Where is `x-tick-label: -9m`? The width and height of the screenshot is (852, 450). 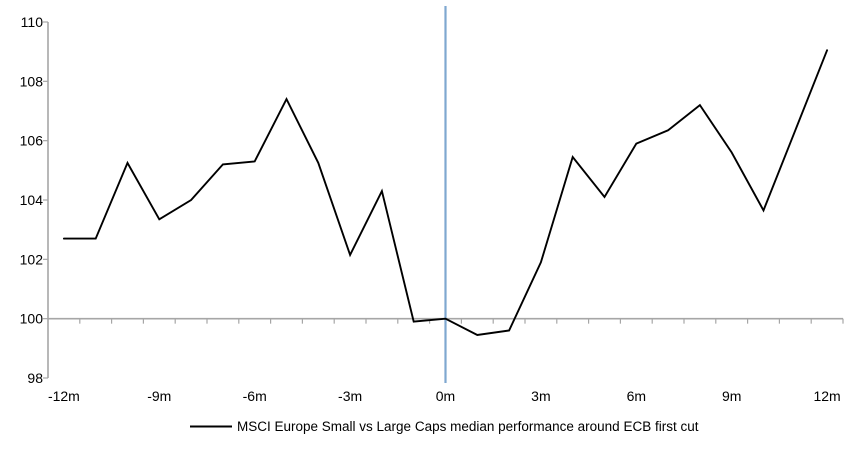
x-tick-label: -9m is located at coordinates (159, 396).